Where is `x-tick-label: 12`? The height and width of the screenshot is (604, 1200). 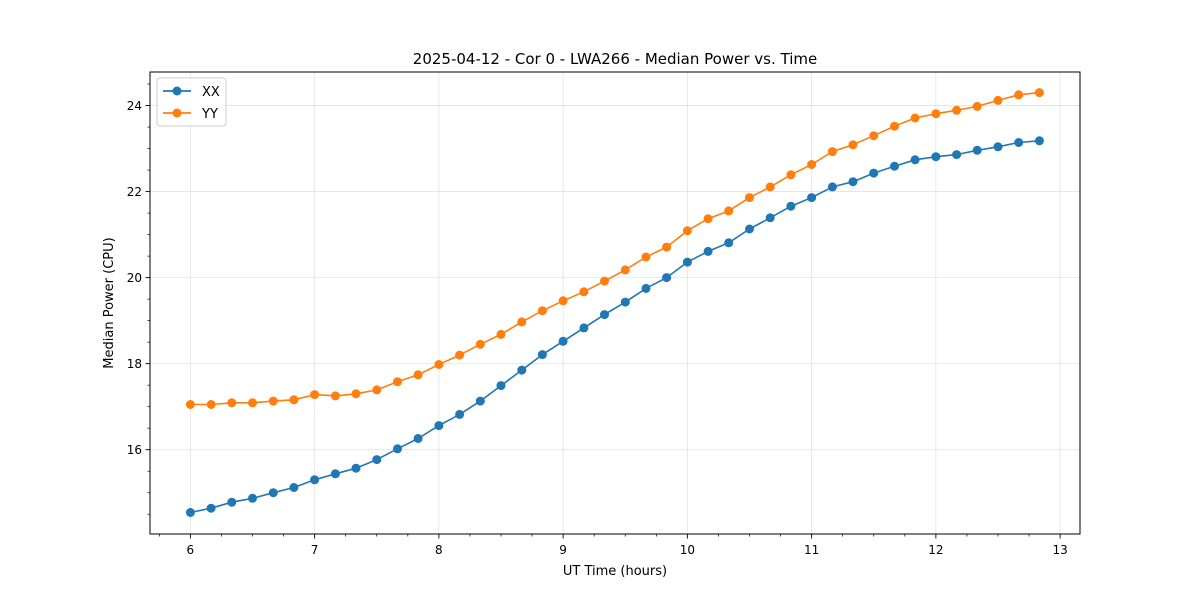
x-tick-label: 12 is located at coordinates (935, 550).